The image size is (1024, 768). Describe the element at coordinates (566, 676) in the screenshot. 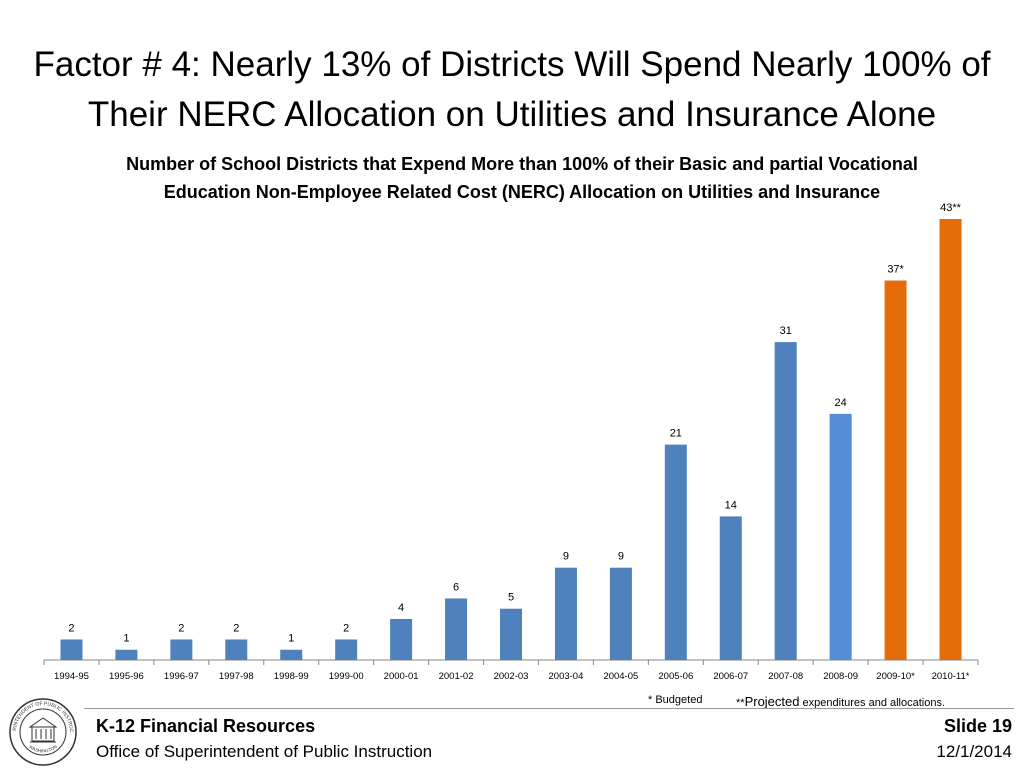

I see `x-tick-label: 2003-04` at that location.